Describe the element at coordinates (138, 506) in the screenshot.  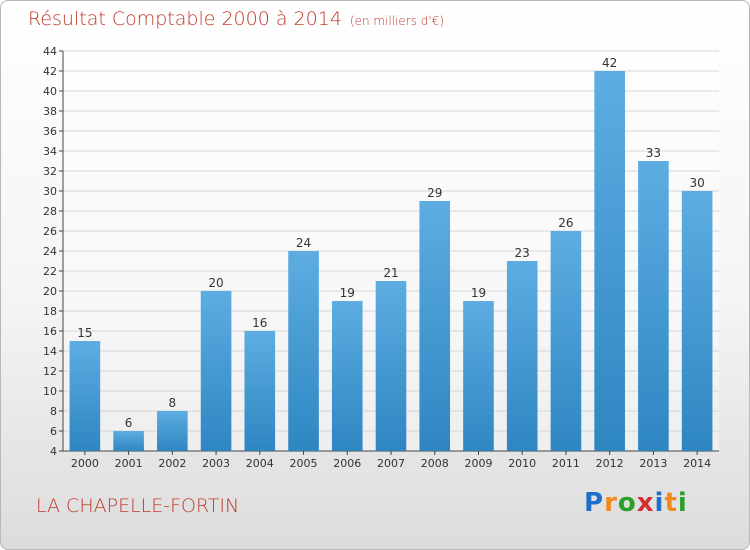
I see `commune-name: LA CHAPELLE-FORTIN` at that location.